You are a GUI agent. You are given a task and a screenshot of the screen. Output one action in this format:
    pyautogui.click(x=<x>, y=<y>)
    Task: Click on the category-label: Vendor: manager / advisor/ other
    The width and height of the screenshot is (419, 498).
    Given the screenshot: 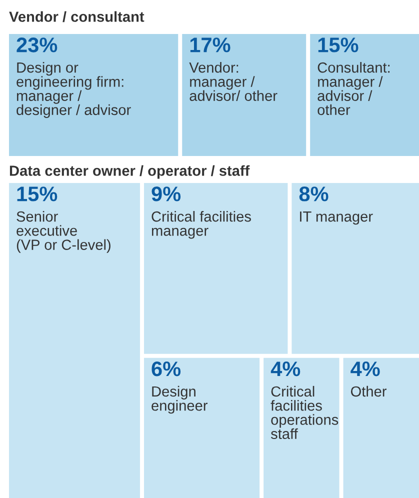 What is the action you would take?
    pyautogui.click(x=233, y=81)
    